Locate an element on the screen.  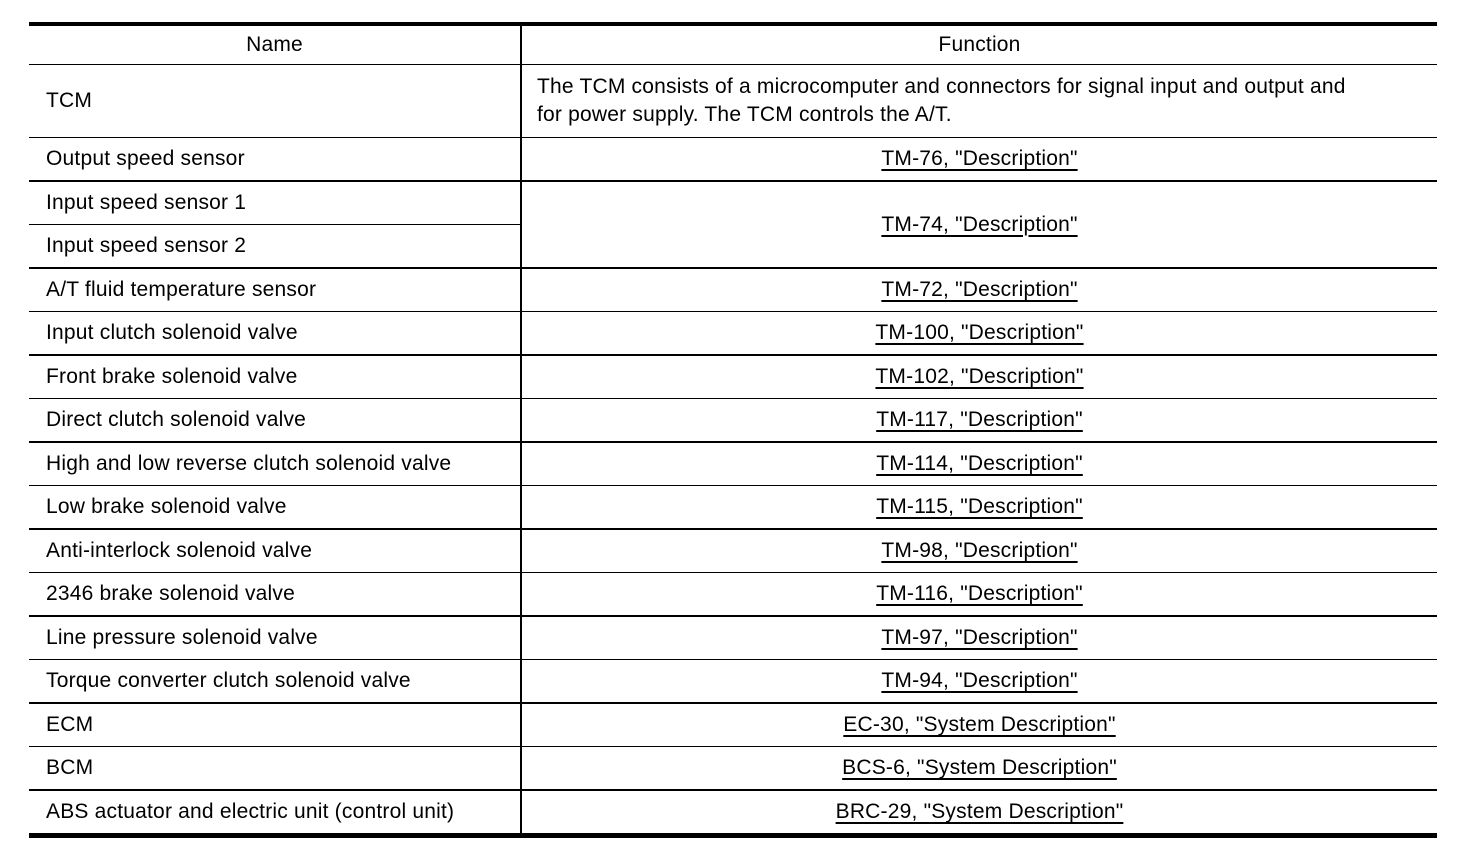
function-cell: TM-76, "Description" is located at coordinates (979, 159).